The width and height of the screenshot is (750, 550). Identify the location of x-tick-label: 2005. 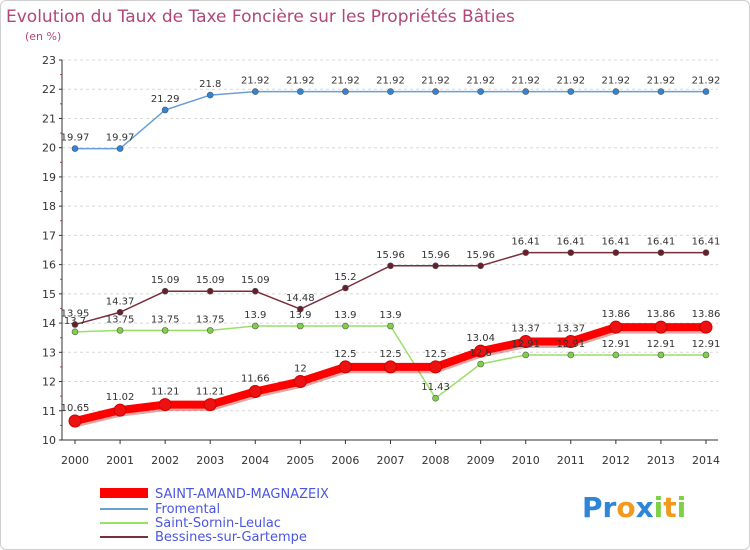
(300, 460).